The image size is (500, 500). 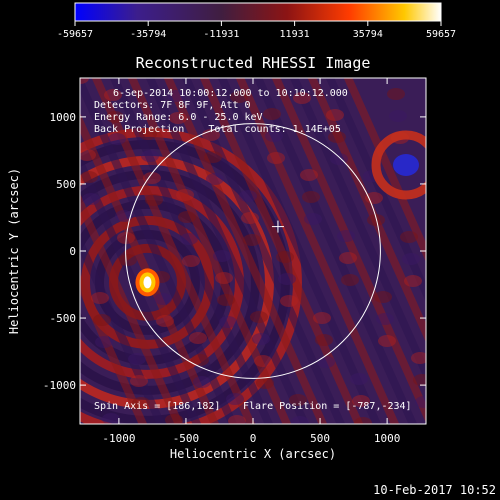 What do you see at coordinates (327, 406) in the screenshot?
I see `flare-position-label: Flare Position = [-787,-234]` at bounding box center [327, 406].